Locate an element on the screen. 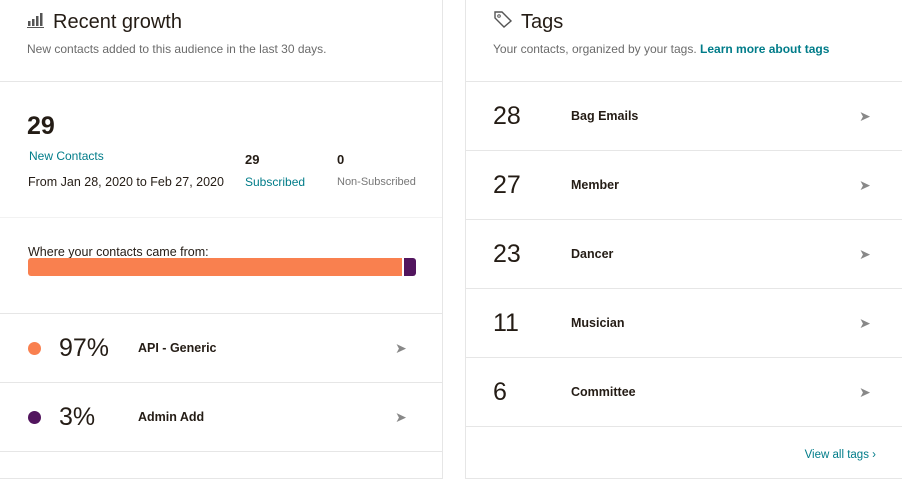 This screenshot has width=902, height=479. view-all-tags-link: View all tags › is located at coordinates (840, 455).